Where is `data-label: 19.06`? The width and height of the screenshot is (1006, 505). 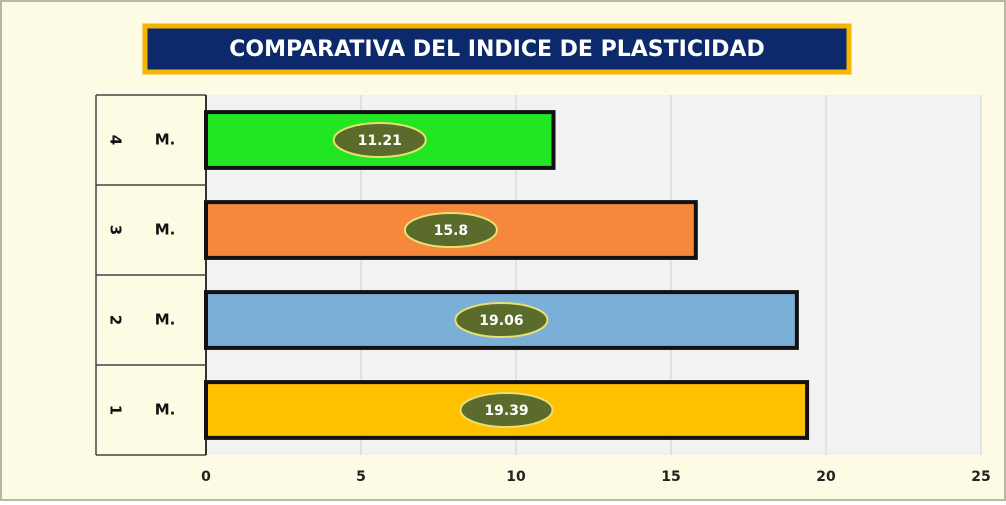 data-label: 19.06 is located at coordinates (501, 321).